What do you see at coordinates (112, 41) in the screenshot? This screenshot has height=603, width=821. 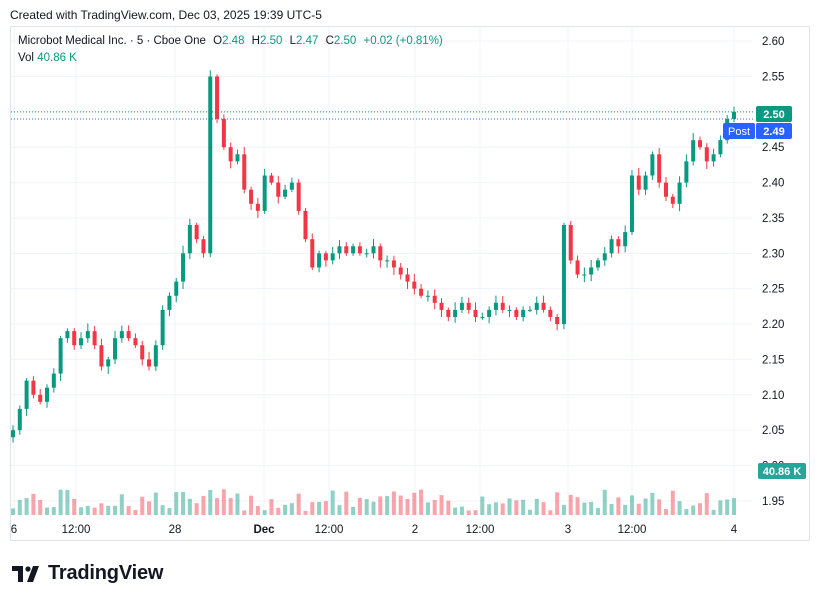 I see `symbol-title: Microbot Medical Inc. · 5 · Cboe One` at bounding box center [112, 41].